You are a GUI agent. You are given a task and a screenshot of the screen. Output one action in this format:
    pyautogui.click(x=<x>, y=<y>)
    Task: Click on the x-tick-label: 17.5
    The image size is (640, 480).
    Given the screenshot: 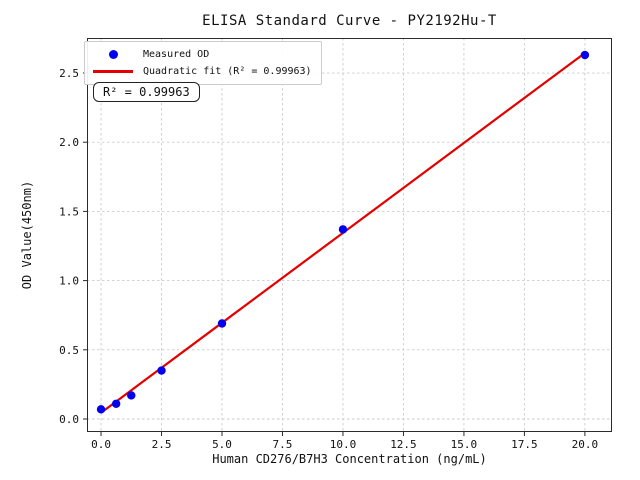 What is the action you would take?
    pyautogui.click(x=524, y=444)
    